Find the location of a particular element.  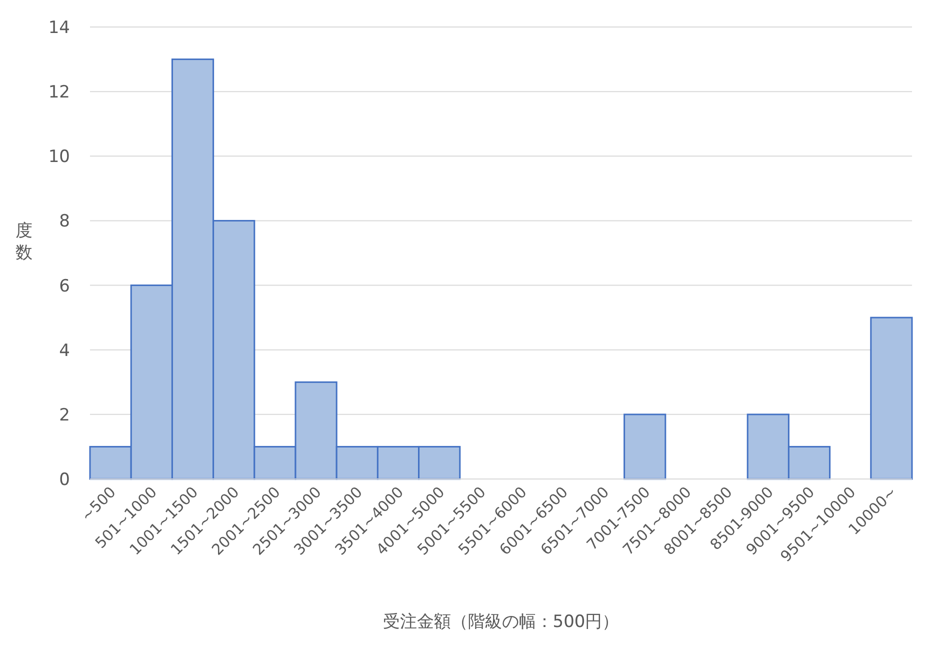

y-axis-title: 度数 is located at coordinates (24, 242).